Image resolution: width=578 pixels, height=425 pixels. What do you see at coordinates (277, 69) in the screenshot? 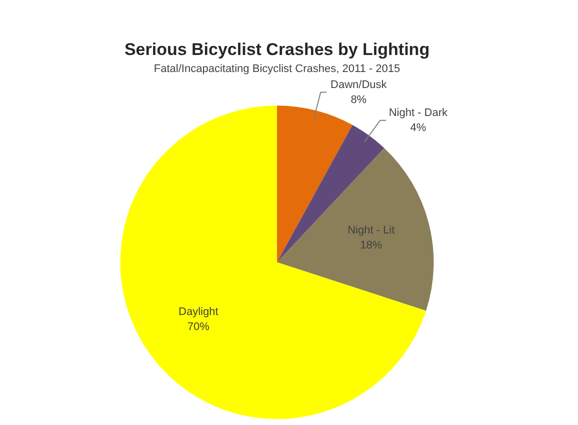
I see `chart-subtitle: Fatal/Incapacitating Bicyclist Crashes, 2011 - 2015` at bounding box center [277, 69].